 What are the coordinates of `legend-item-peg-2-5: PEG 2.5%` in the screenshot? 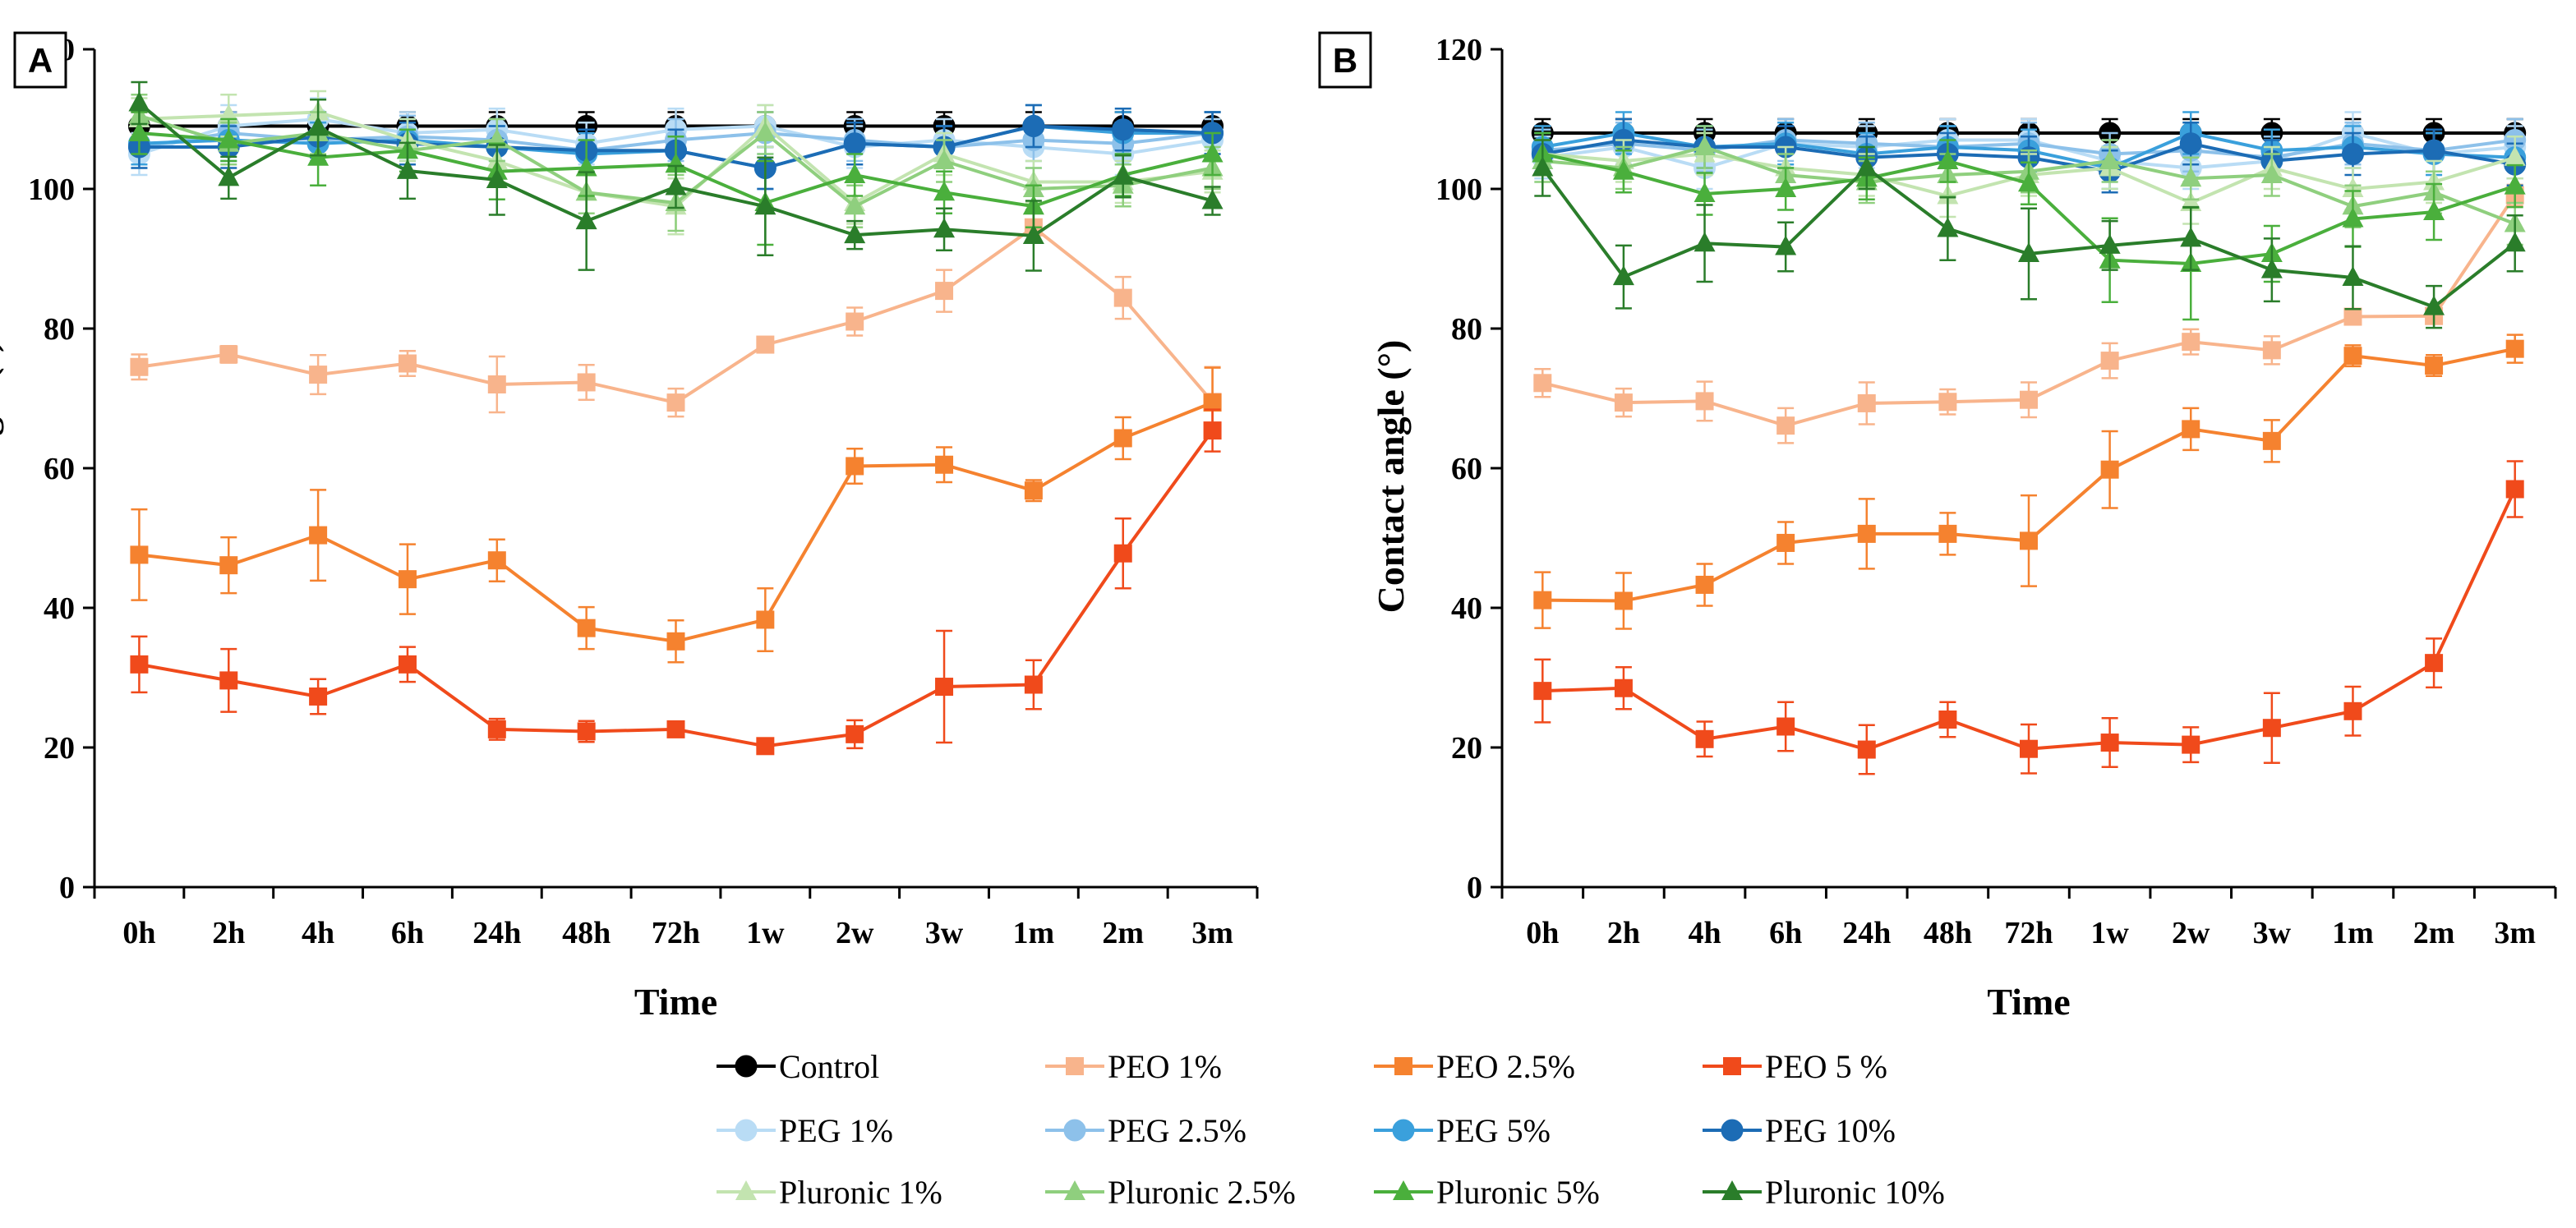 It's located at (1146, 1130).